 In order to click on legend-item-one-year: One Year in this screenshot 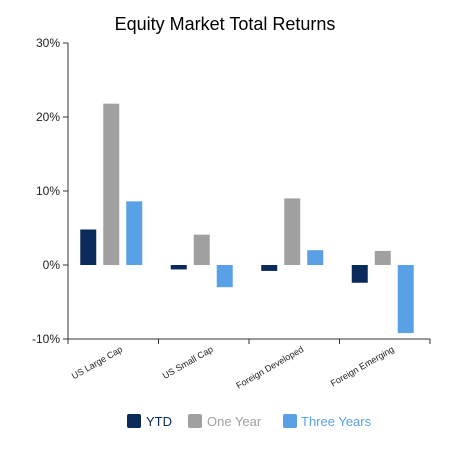, I will do `click(225, 421)`.